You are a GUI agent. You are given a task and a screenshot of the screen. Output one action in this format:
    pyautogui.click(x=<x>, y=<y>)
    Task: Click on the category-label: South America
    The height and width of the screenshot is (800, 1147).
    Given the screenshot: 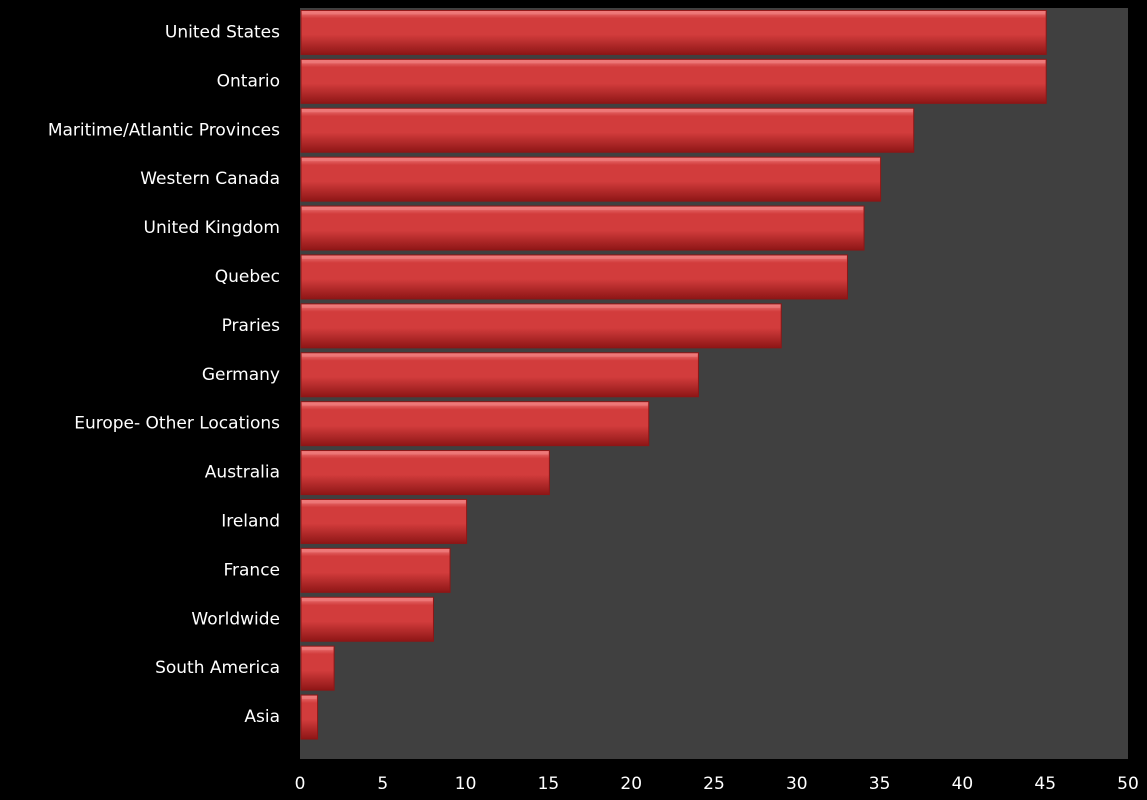 What is the action you would take?
    pyautogui.click(x=217, y=668)
    